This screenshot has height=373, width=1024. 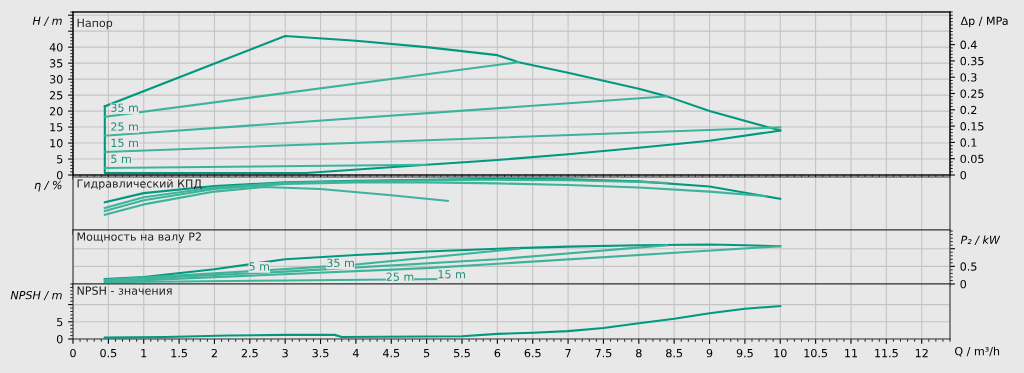 I want to click on y2-tick-label: 0.15, so click(x=972, y=126).